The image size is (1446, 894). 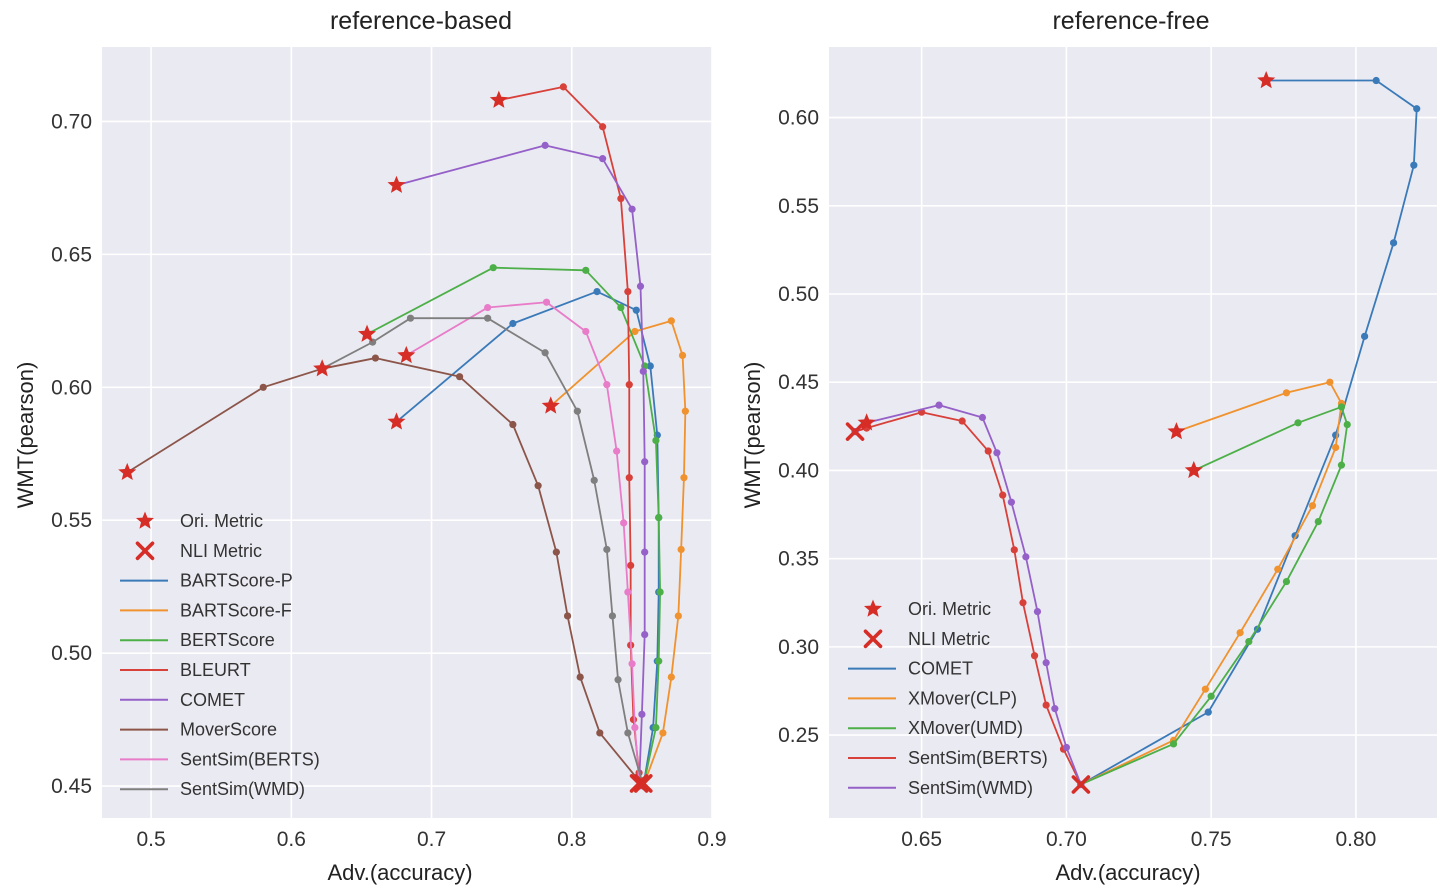 I want to click on x-tick-label: 0.8, so click(x=571, y=839).